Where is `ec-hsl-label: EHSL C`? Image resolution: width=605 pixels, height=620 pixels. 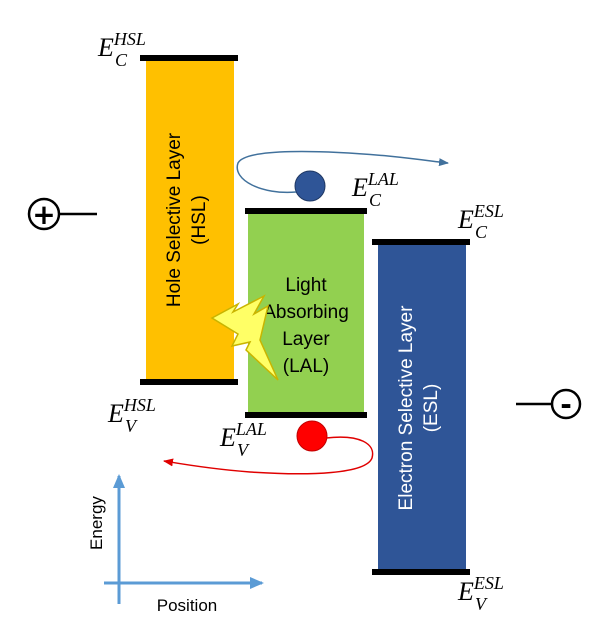
ec-hsl-label: EHSL C is located at coordinates (121, 49).